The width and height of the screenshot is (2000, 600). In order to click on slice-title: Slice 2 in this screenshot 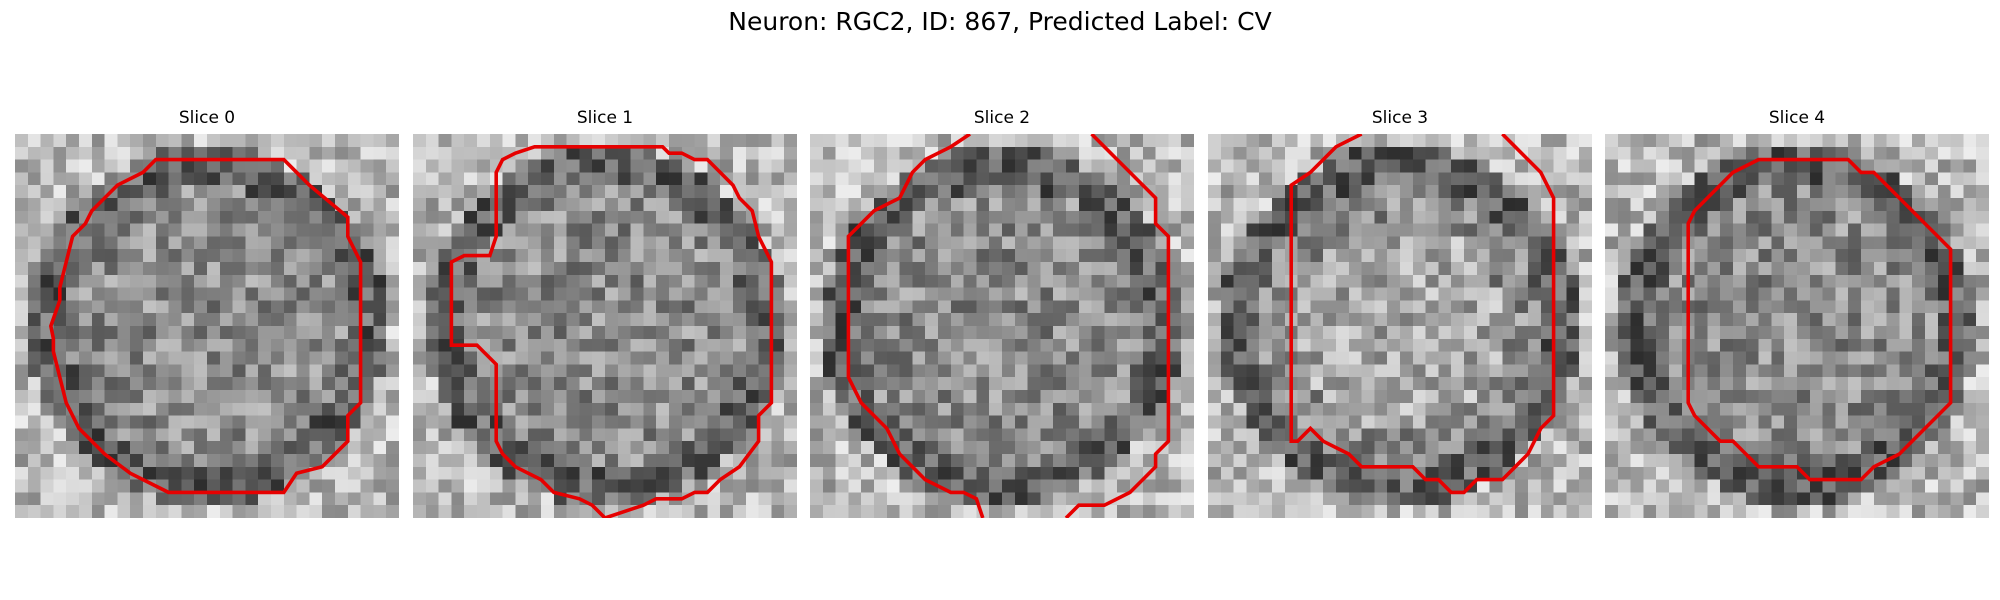, I will do `click(1002, 118)`.